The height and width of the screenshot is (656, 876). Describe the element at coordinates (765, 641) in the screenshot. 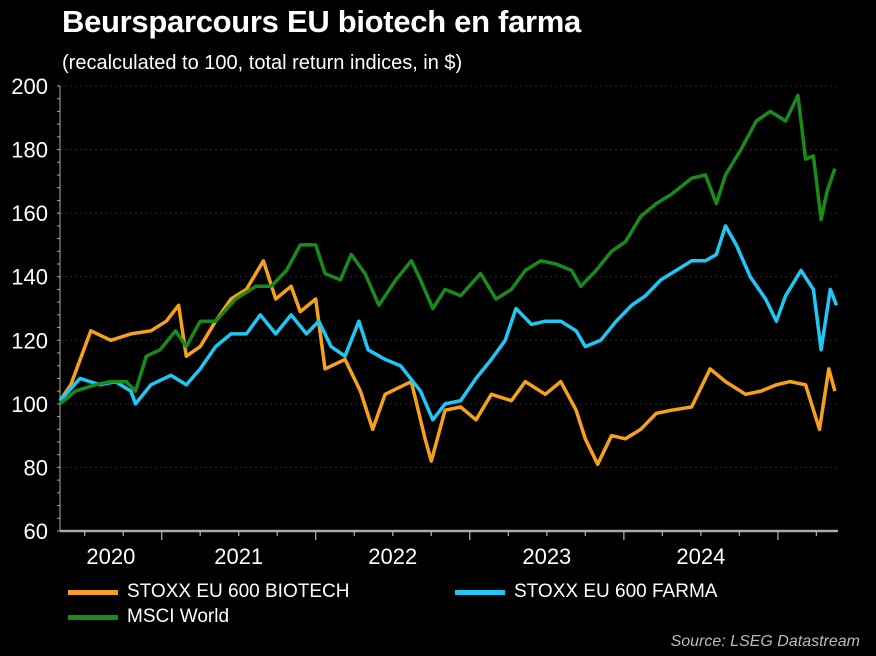

I see `source-note: Source: LSEG Datastream` at that location.